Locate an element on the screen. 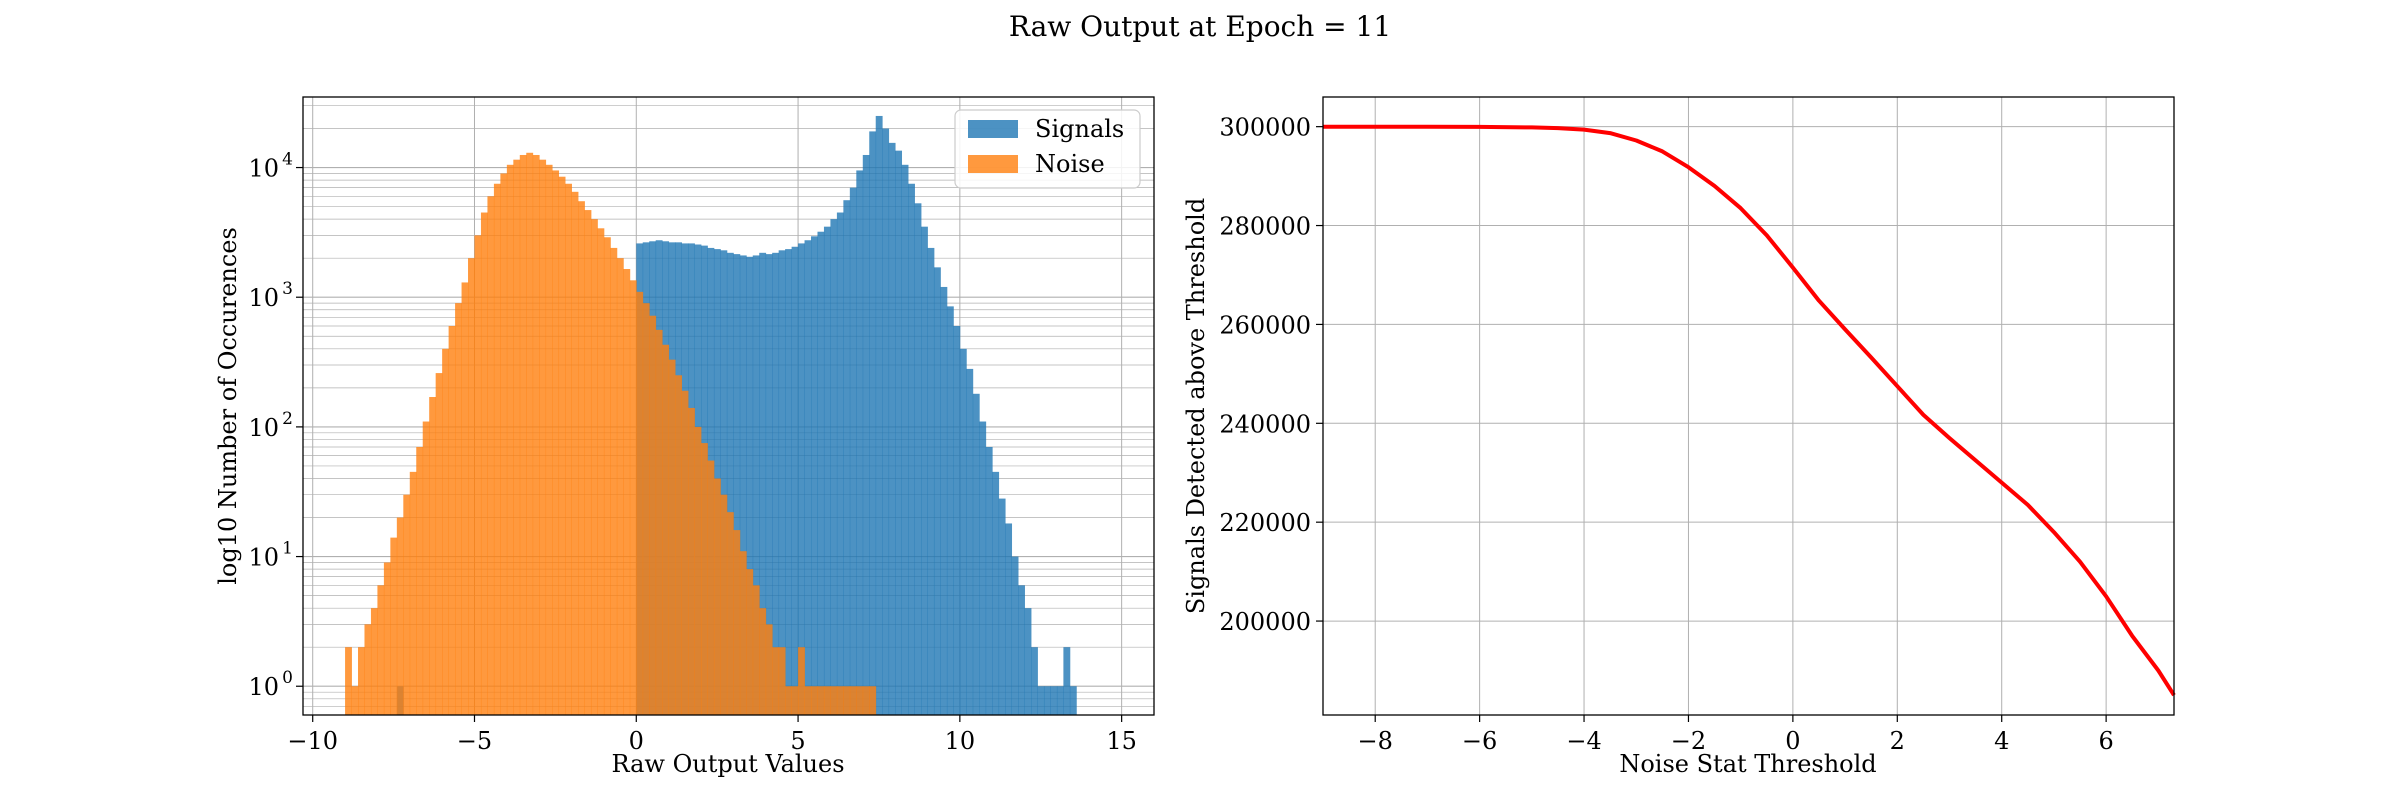 The height and width of the screenshot is (800, 2400). x-tick-label: −8 is located at coordinates (1375, 741).